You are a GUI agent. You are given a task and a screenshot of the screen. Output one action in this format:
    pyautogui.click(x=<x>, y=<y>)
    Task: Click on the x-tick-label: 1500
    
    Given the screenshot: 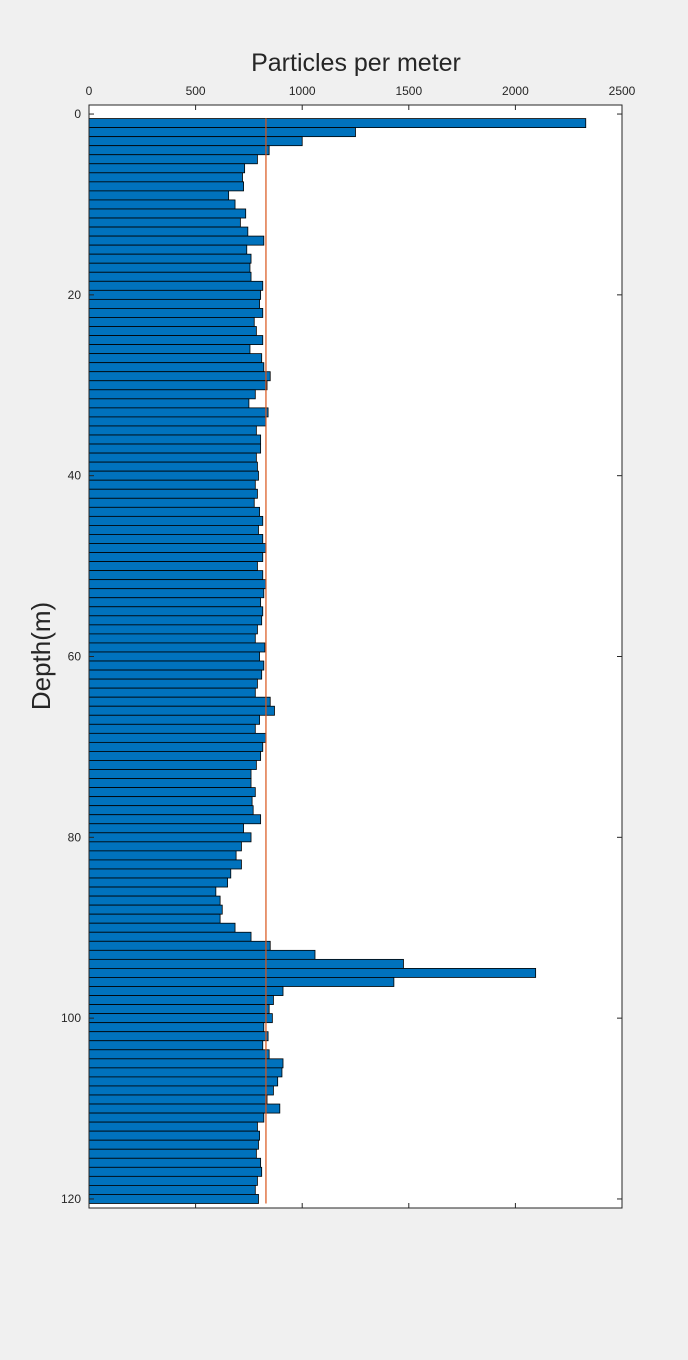 What is the action you would take?
    pyautogui.click(x=408, y=91)
    